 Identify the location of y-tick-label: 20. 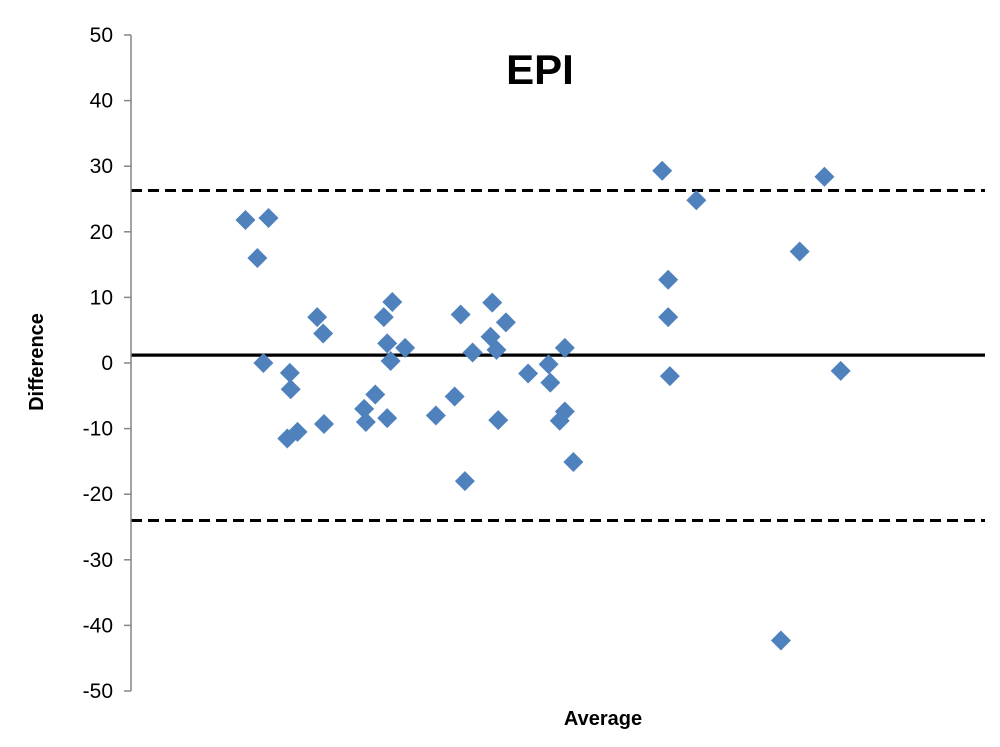
(101, 232).